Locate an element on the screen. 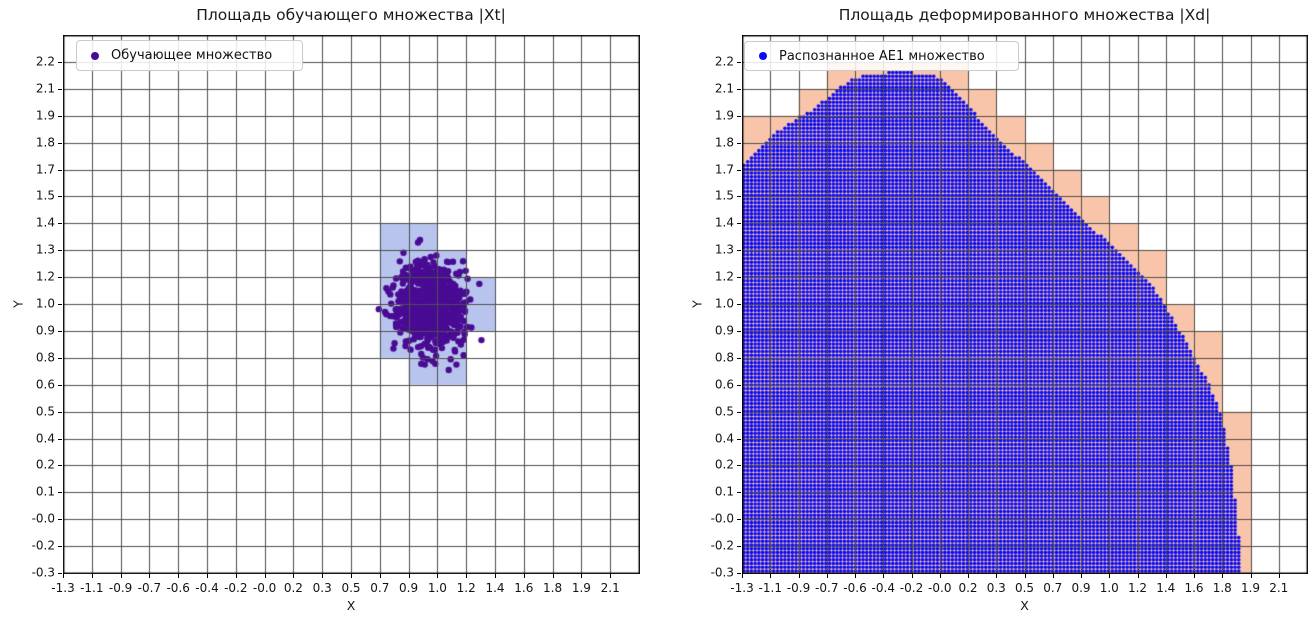  y-tick-label: 1.3 is located at coordinates (724, 249).